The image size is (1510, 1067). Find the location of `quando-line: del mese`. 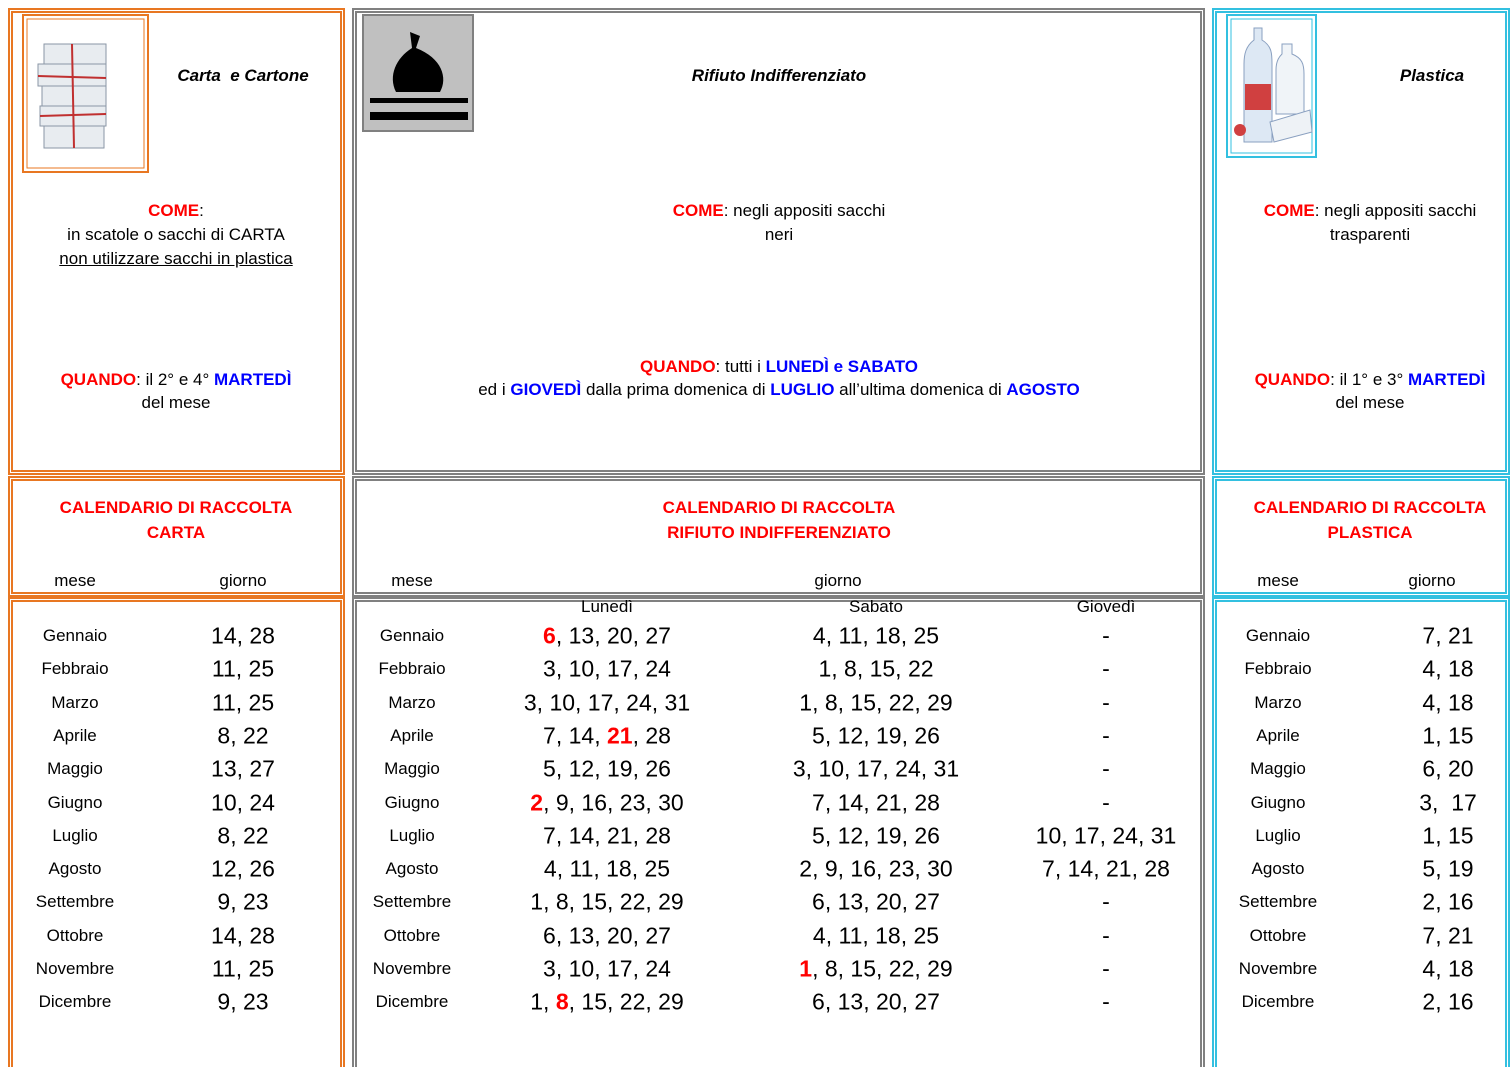

quando-line: del mese is located at coordinates (176, 403).